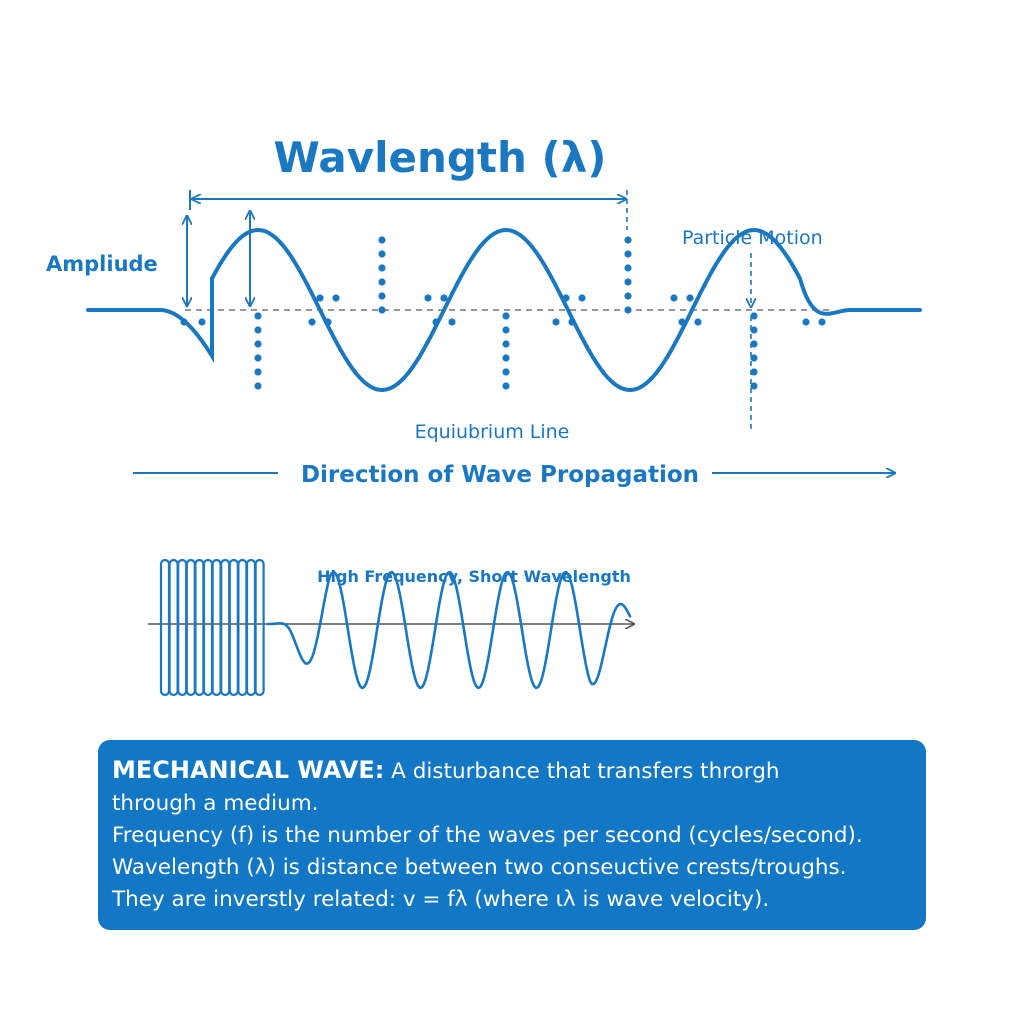  I want to click on particle-motion-label: Particle Motion, so click(752, 238).